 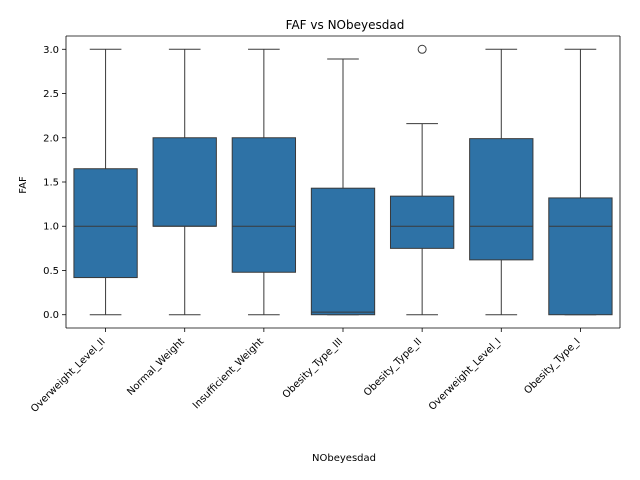 What do you see at coordinates (313, 368) in the screenshot?
I see `x-tick-label: Obesity_Type_III` at bounding box center [313, 368].